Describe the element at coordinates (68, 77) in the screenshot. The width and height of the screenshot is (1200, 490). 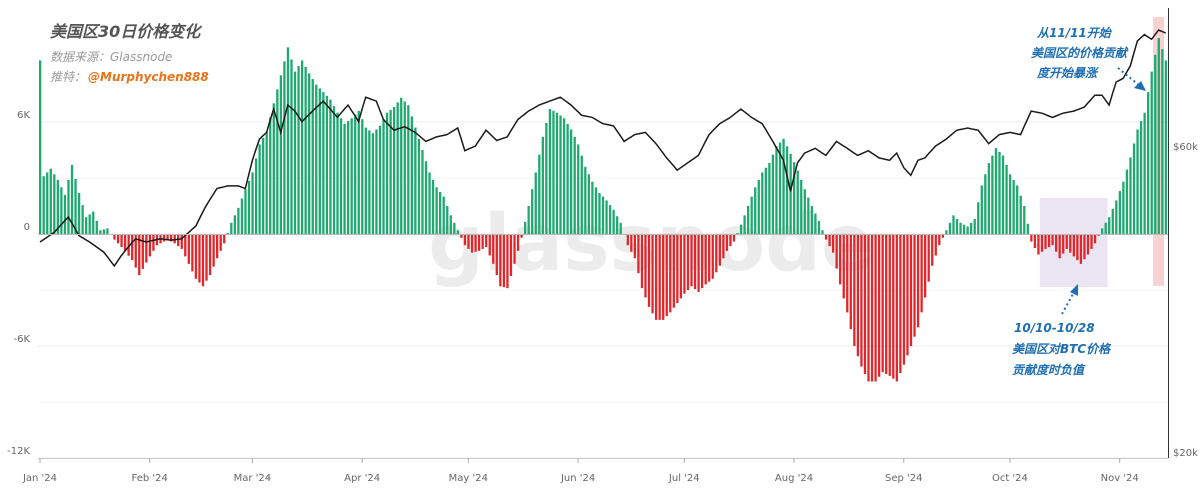
I see `twitter-label: 推特：` at that location.